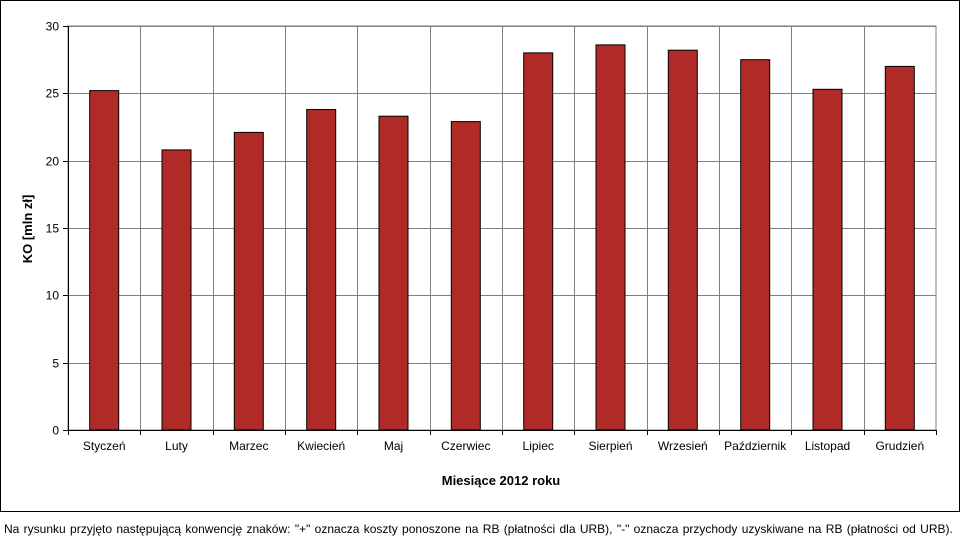 This screenshot has width=960, height=548. What do you see at coordinates (55, 431) in the screenshot?
I see `y-tick-label: 0` at bounding box center [55, 431].